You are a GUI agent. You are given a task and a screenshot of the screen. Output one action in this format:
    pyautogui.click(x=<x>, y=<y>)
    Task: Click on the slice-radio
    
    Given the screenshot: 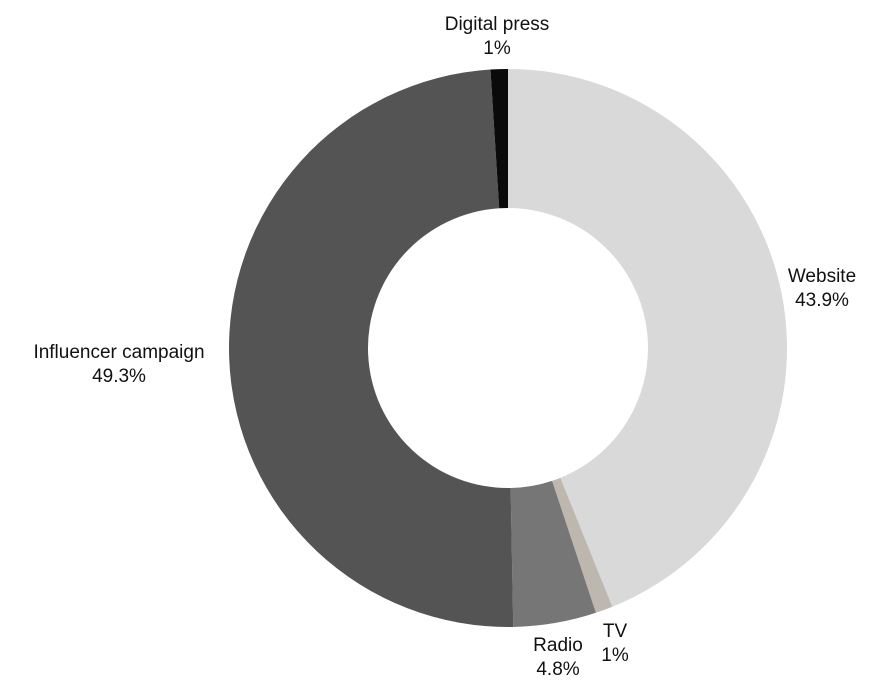 What is the action you would take?
    pyautogui.click(x=553, y=553)
    